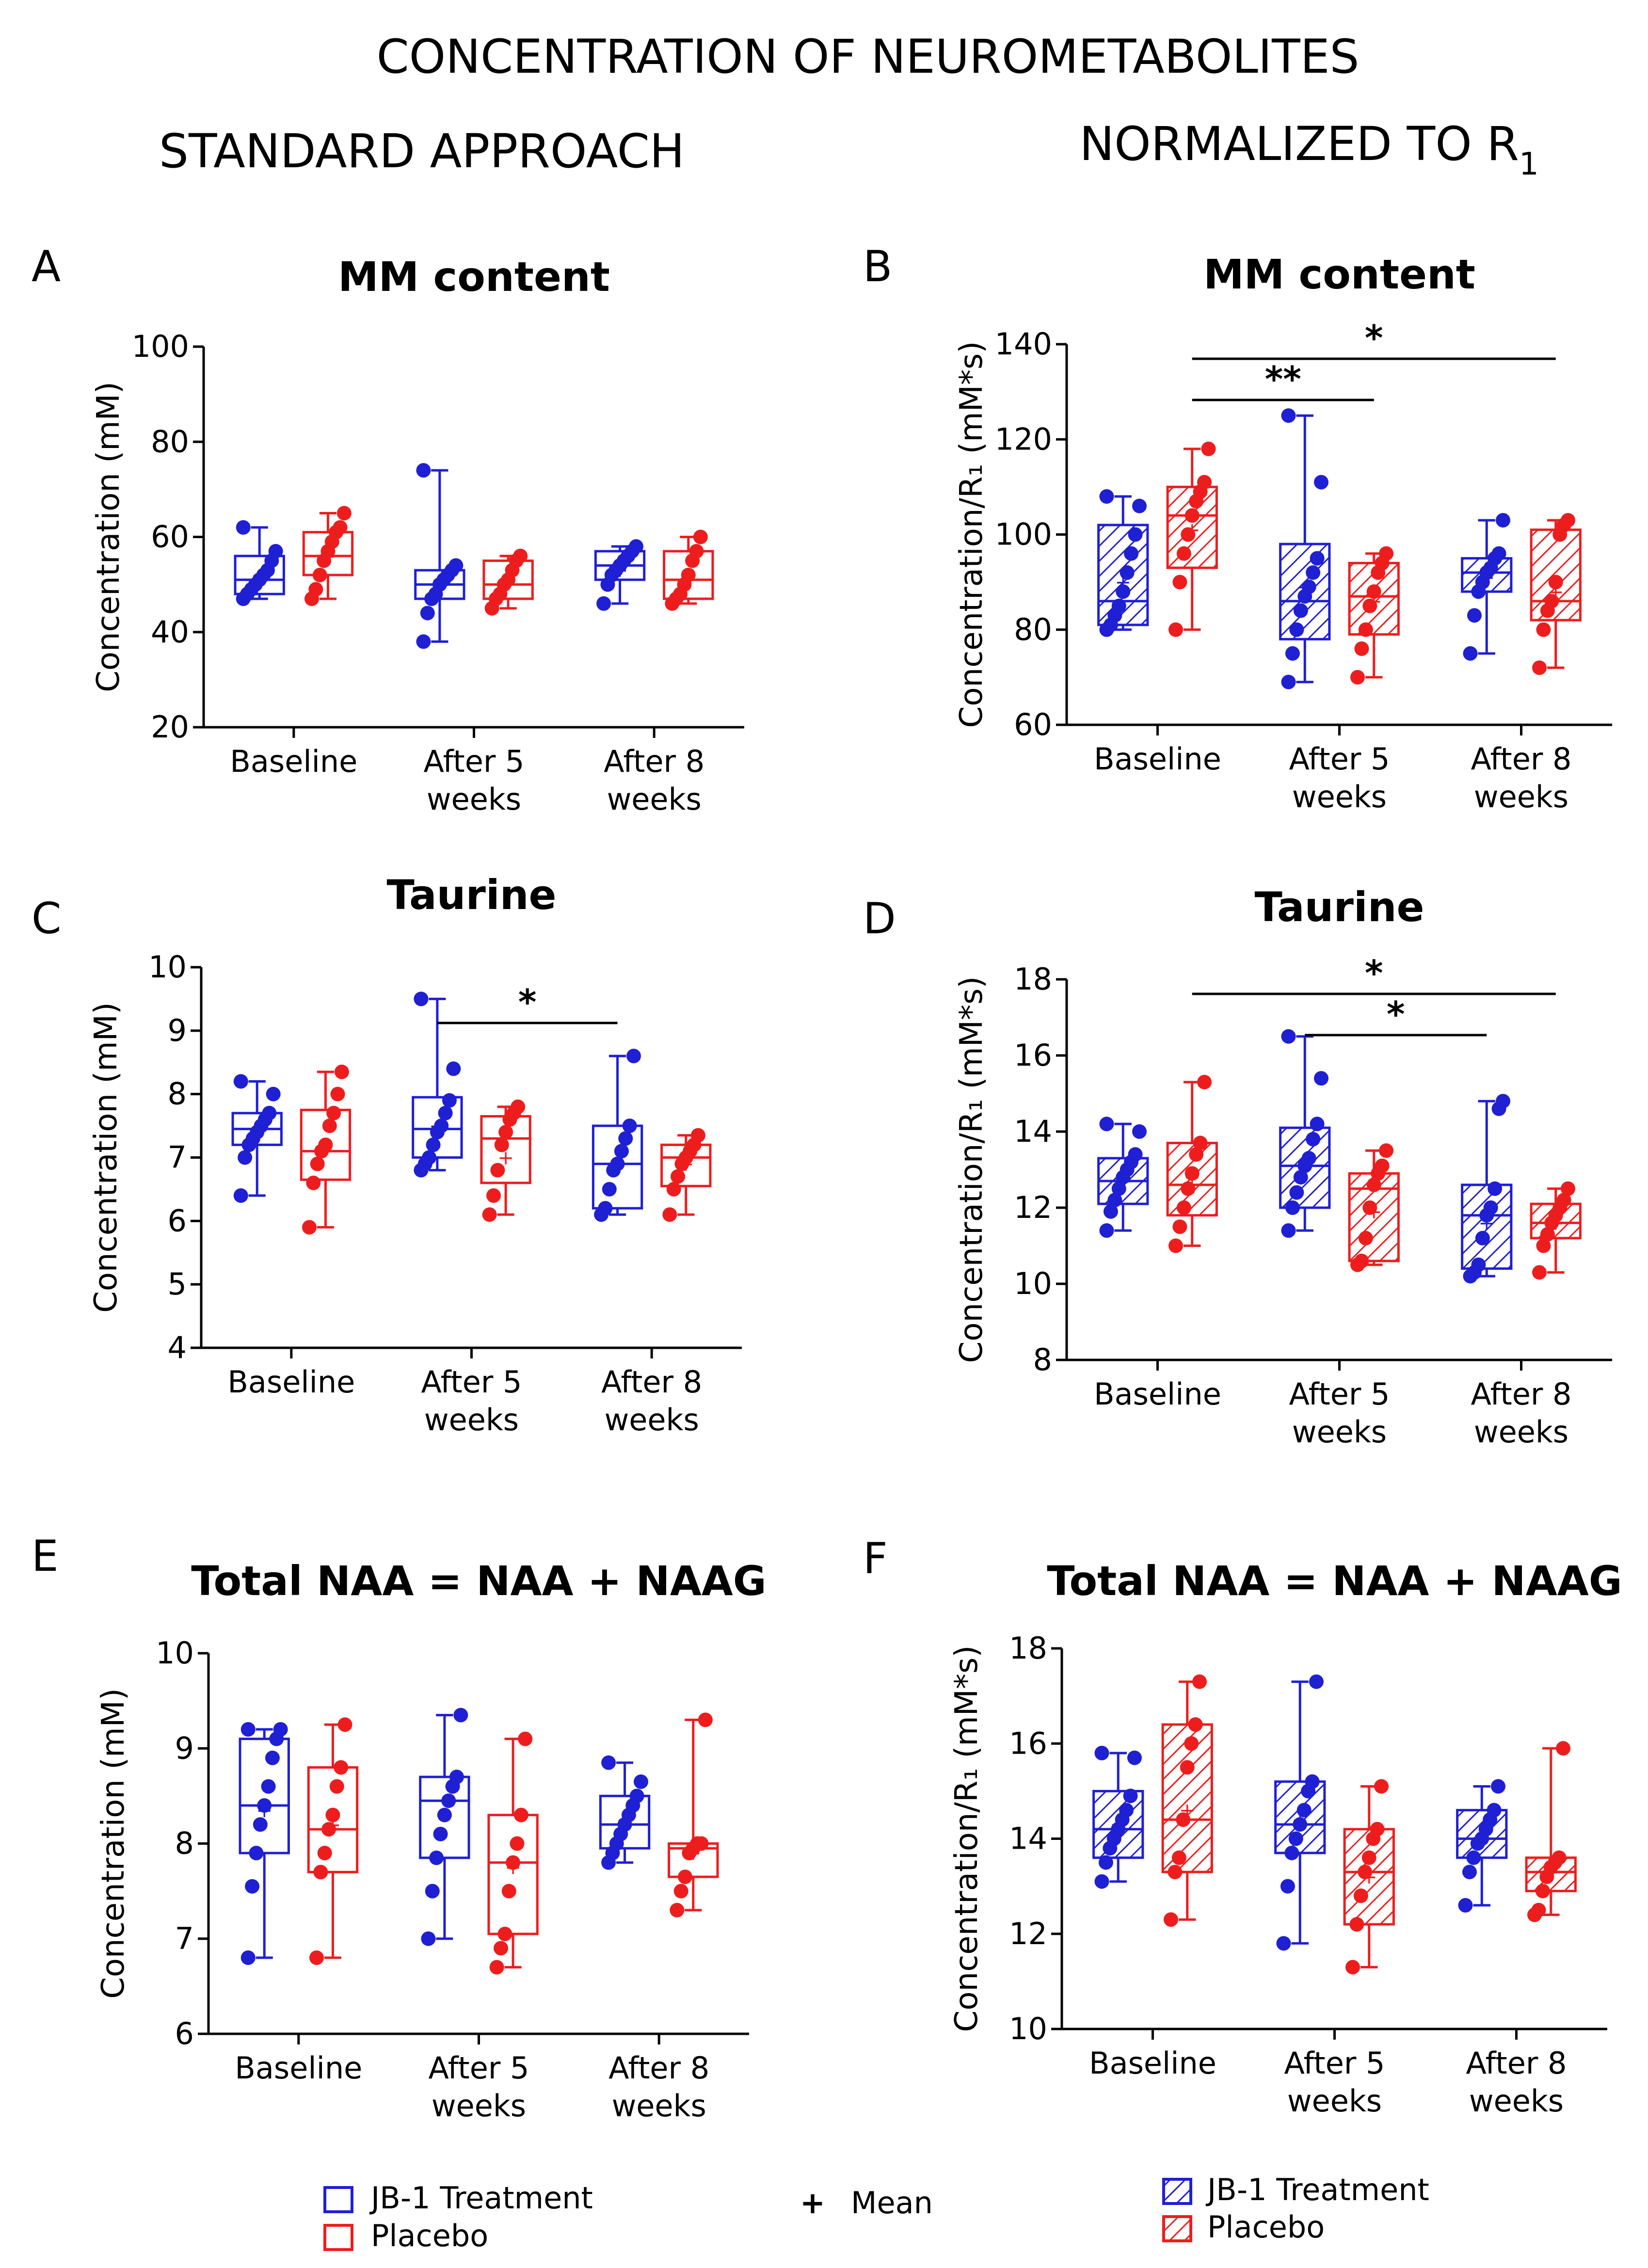  Describe the element at coordinates (422, 151) in the screenshot. I see `left-column-heading: STANDARD APPROACH` at that location.